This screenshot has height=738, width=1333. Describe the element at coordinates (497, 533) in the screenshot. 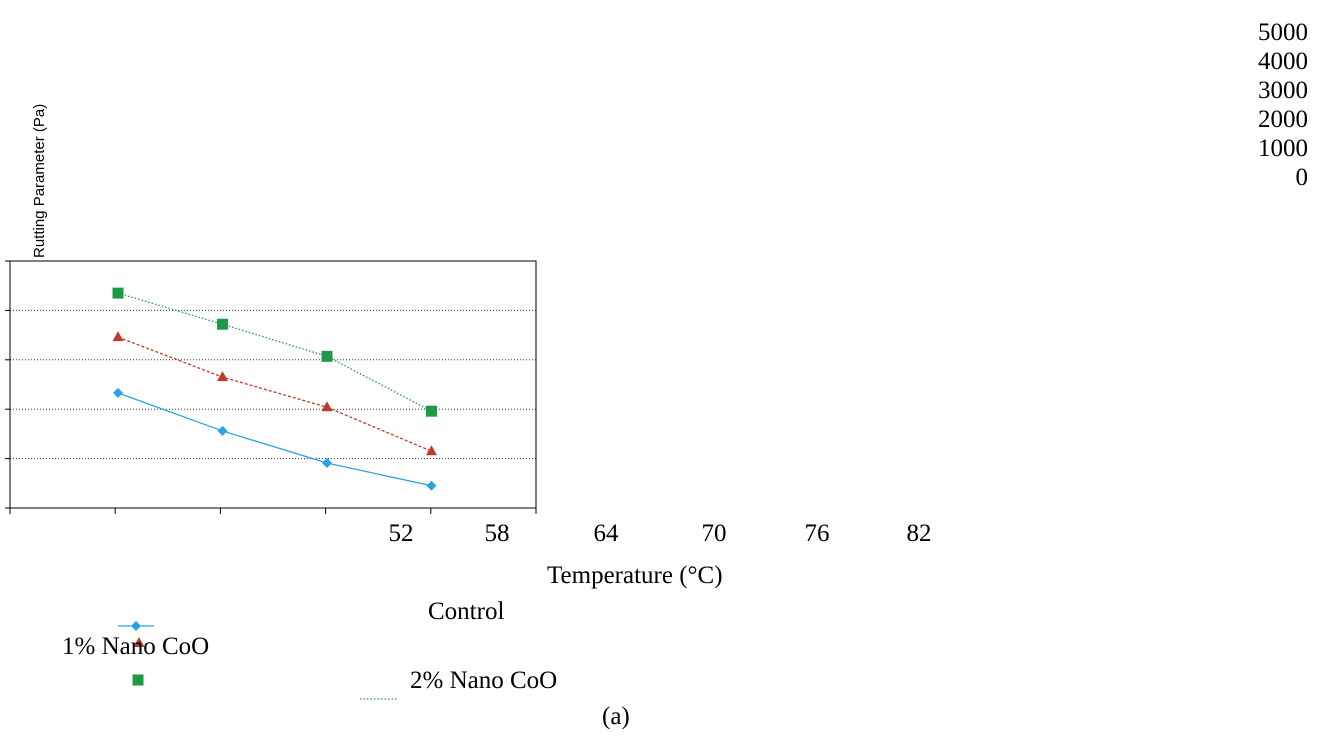

I see `x-tick-label: 58` at that location.